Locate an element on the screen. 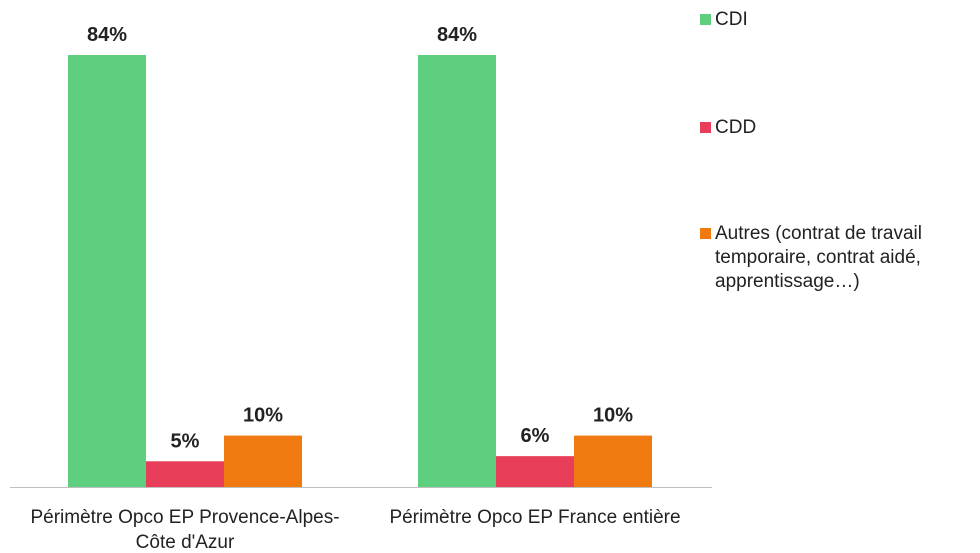 Image resolution: width=980 pixels, height=553 pixels. x-tick-label: Périmètre Opco EP France entière is located at coordinates (535, 517).